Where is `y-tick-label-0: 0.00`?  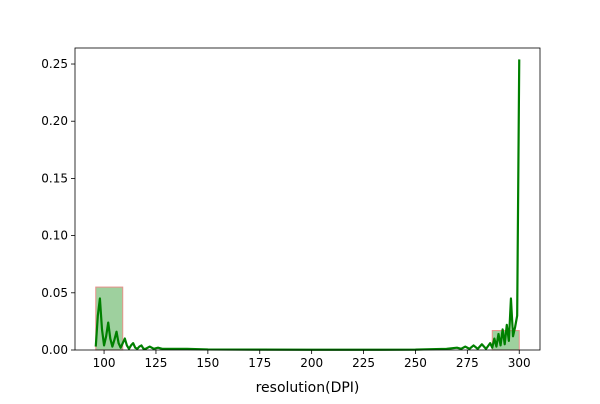
y-tick-label-0: 0.00 is located at coordinates (54, 350).